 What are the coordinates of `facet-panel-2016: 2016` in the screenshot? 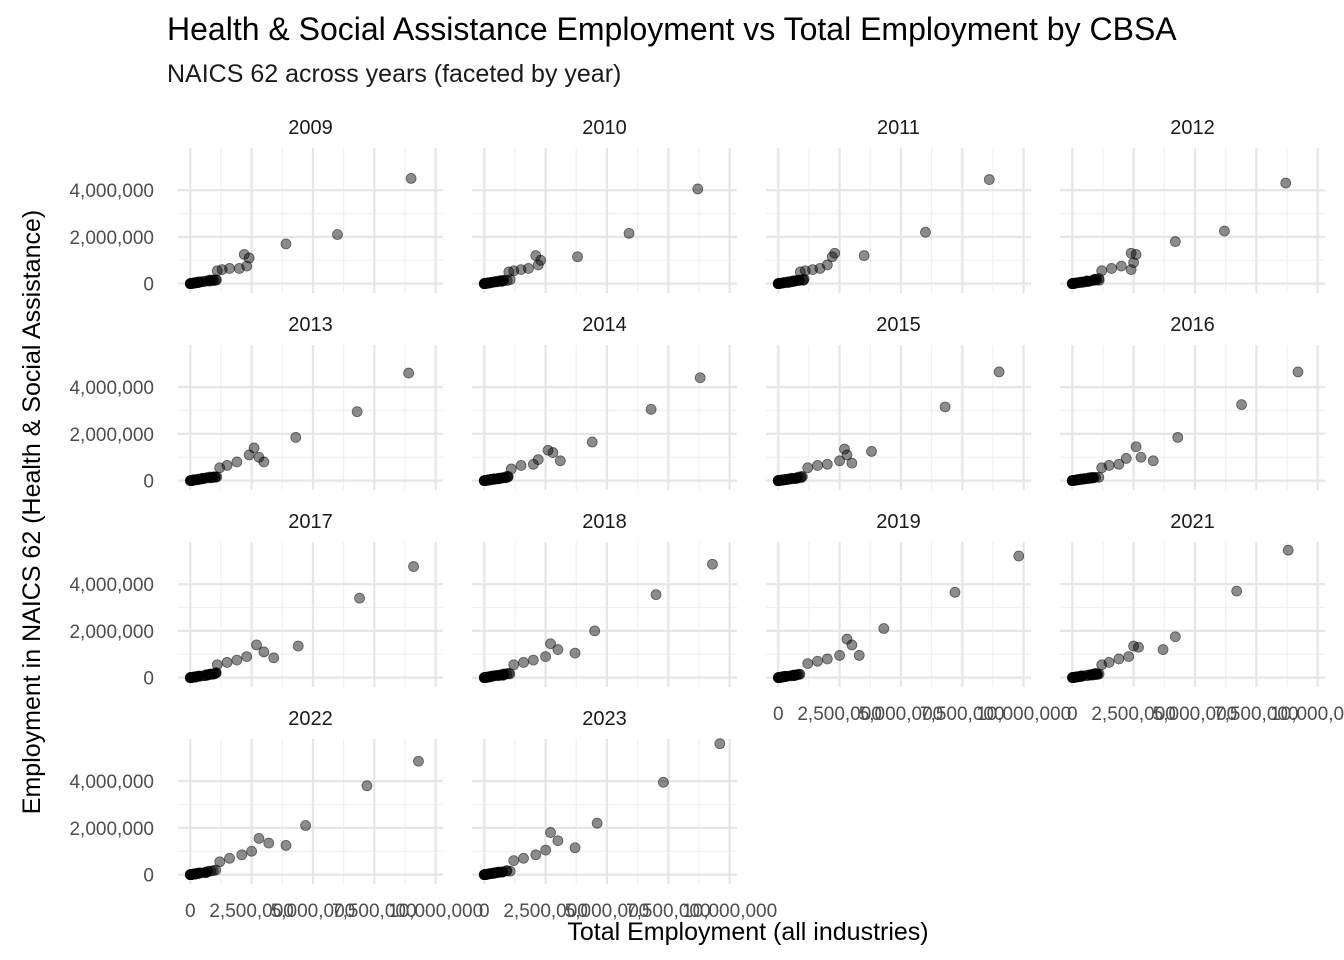 It's located at (1192, 402).